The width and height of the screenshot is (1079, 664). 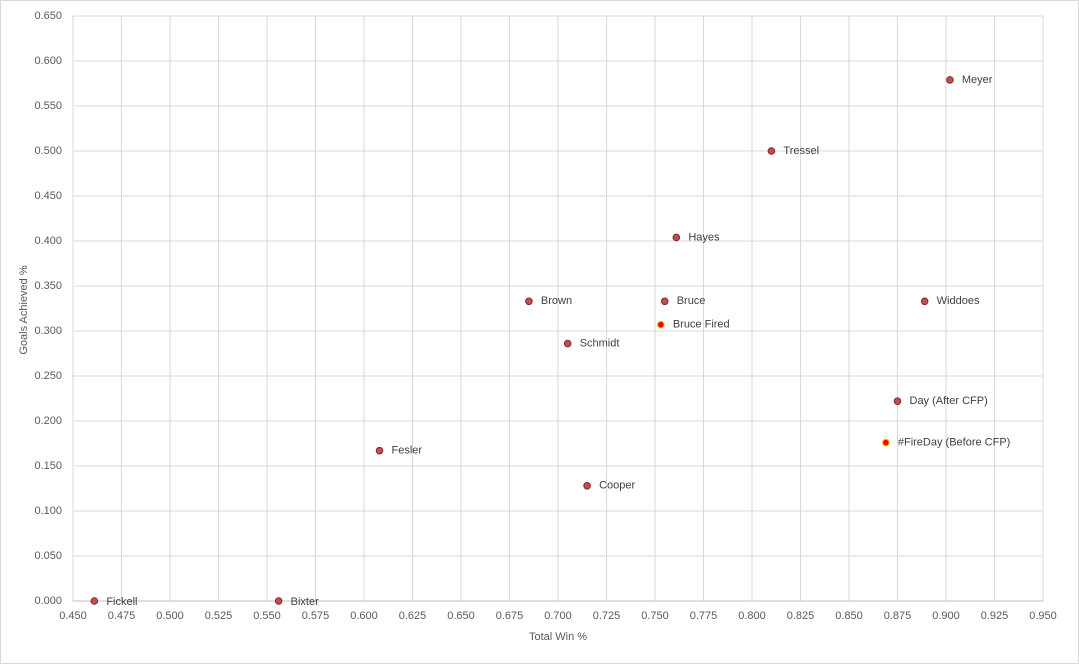 What do you see at coordinates (48, 151) in the screenshot?
I see `y-tick-label: 0.500` at bounding box center [48, 151].